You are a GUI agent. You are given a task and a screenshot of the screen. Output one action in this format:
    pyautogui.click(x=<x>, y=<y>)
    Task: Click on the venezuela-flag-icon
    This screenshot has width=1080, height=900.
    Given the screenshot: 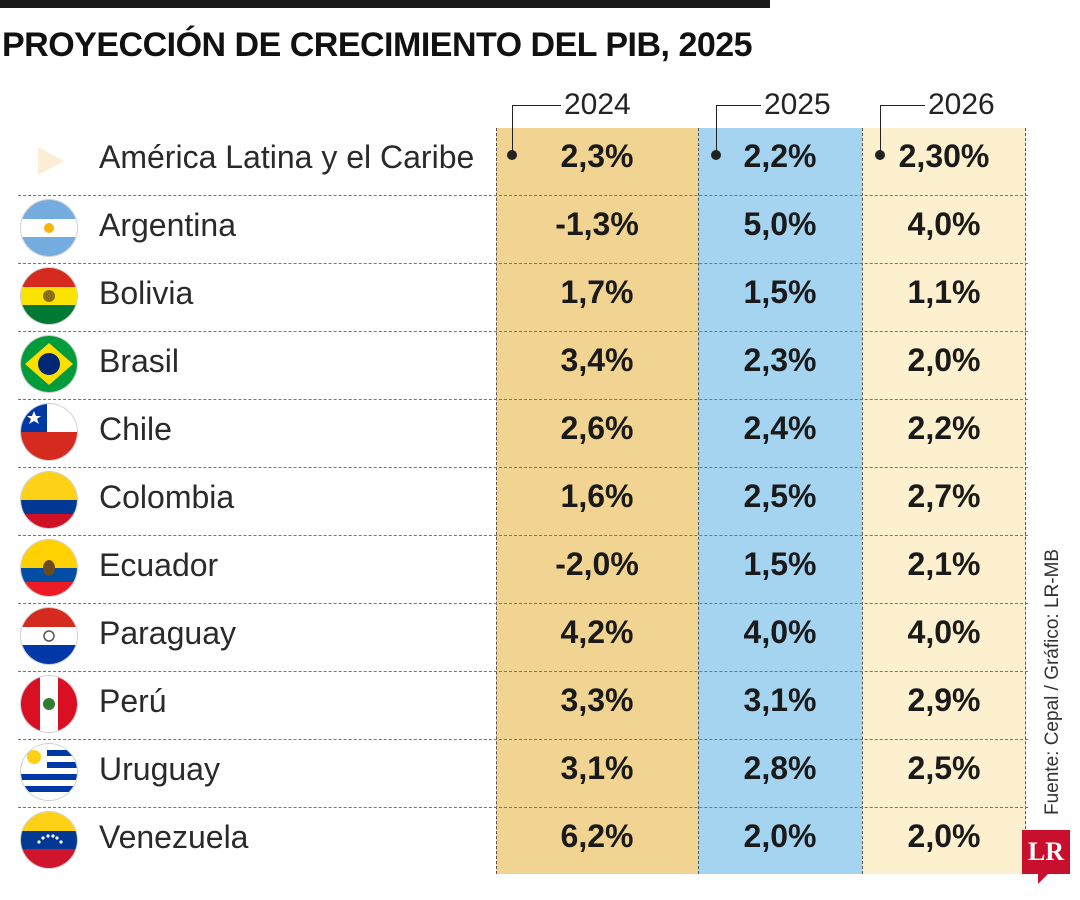 What is the action you would take?
    pyautogui.click(x=49, y=840)
    